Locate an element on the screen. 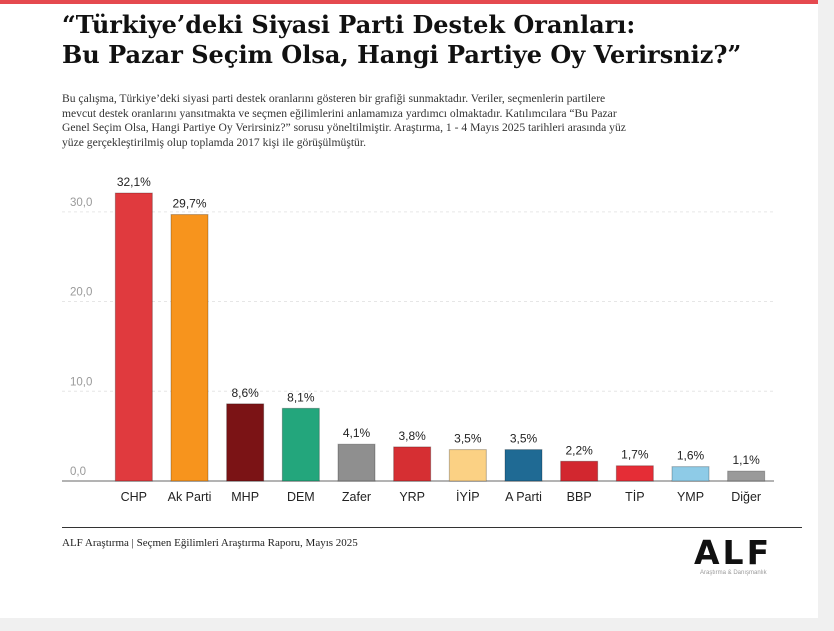 The width and height of the screenshot is (834, 631). y-tick-label: 10,0 is located at coordinates (81, 382).